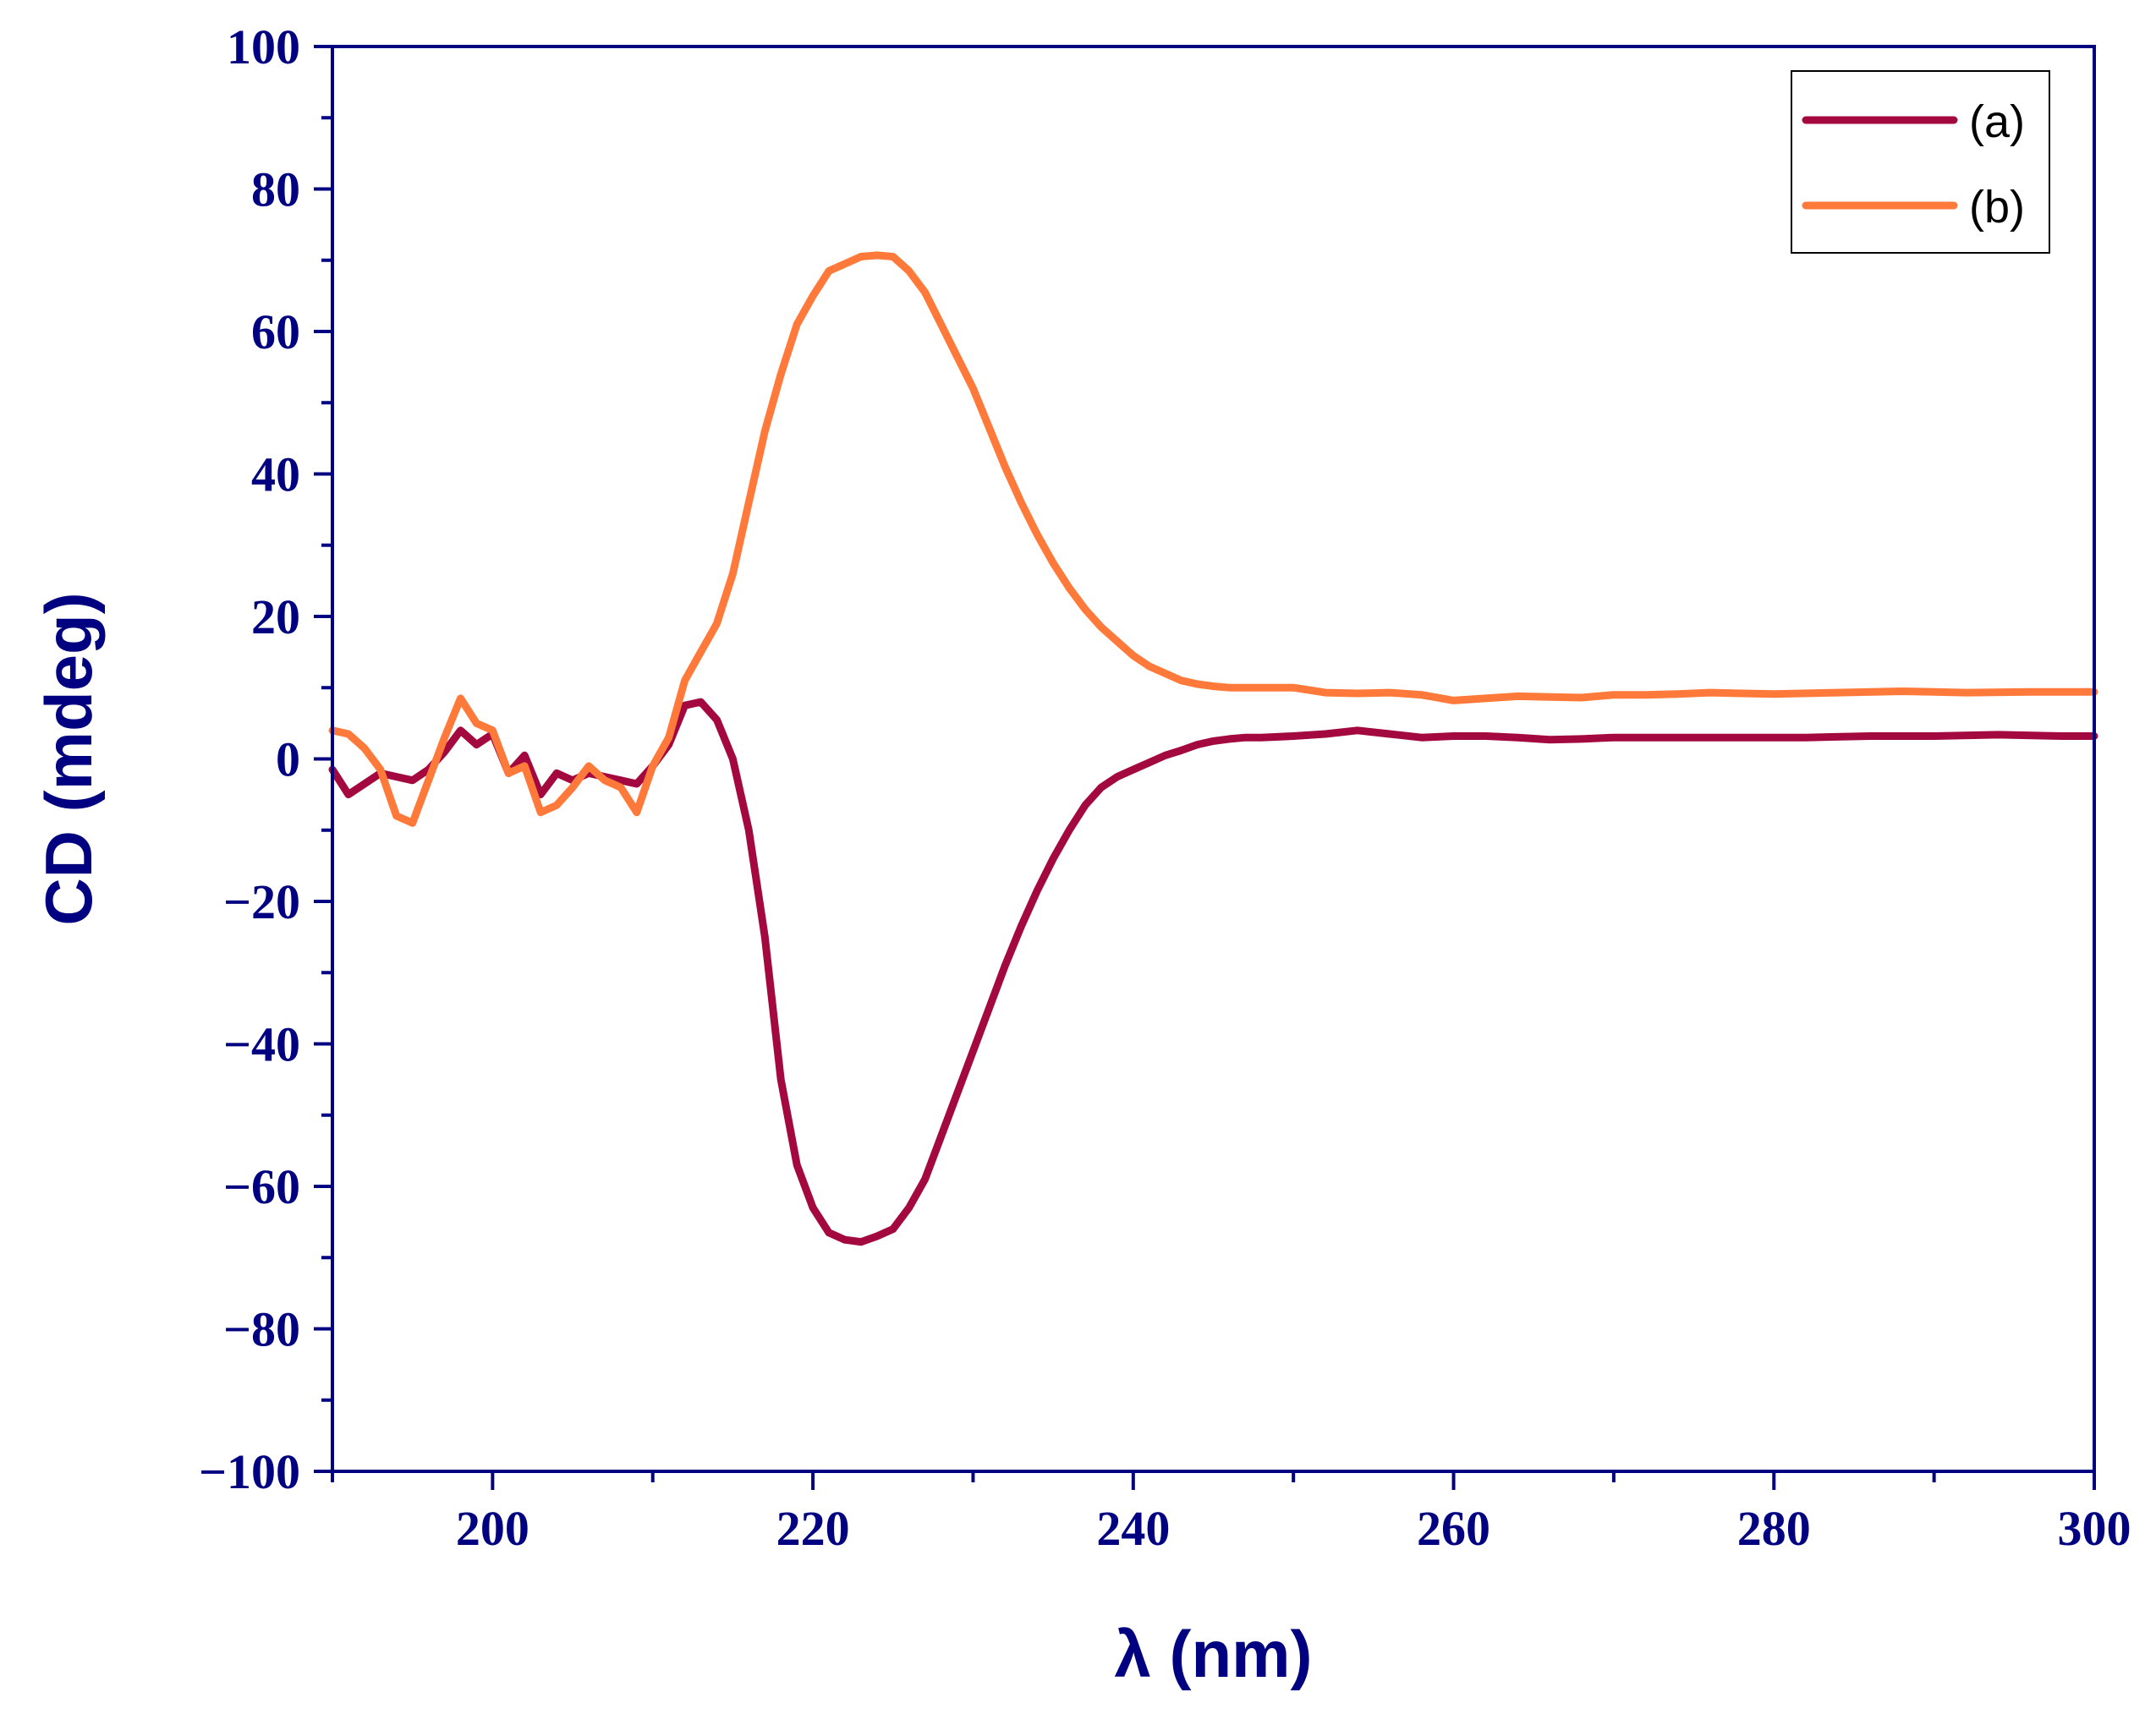 This screenshot has height=1736, width=2156. What do you see at coordinates (276, 331) in the screenshot?
I see `y-tick-label: 60` at bounding box center [276, 331].